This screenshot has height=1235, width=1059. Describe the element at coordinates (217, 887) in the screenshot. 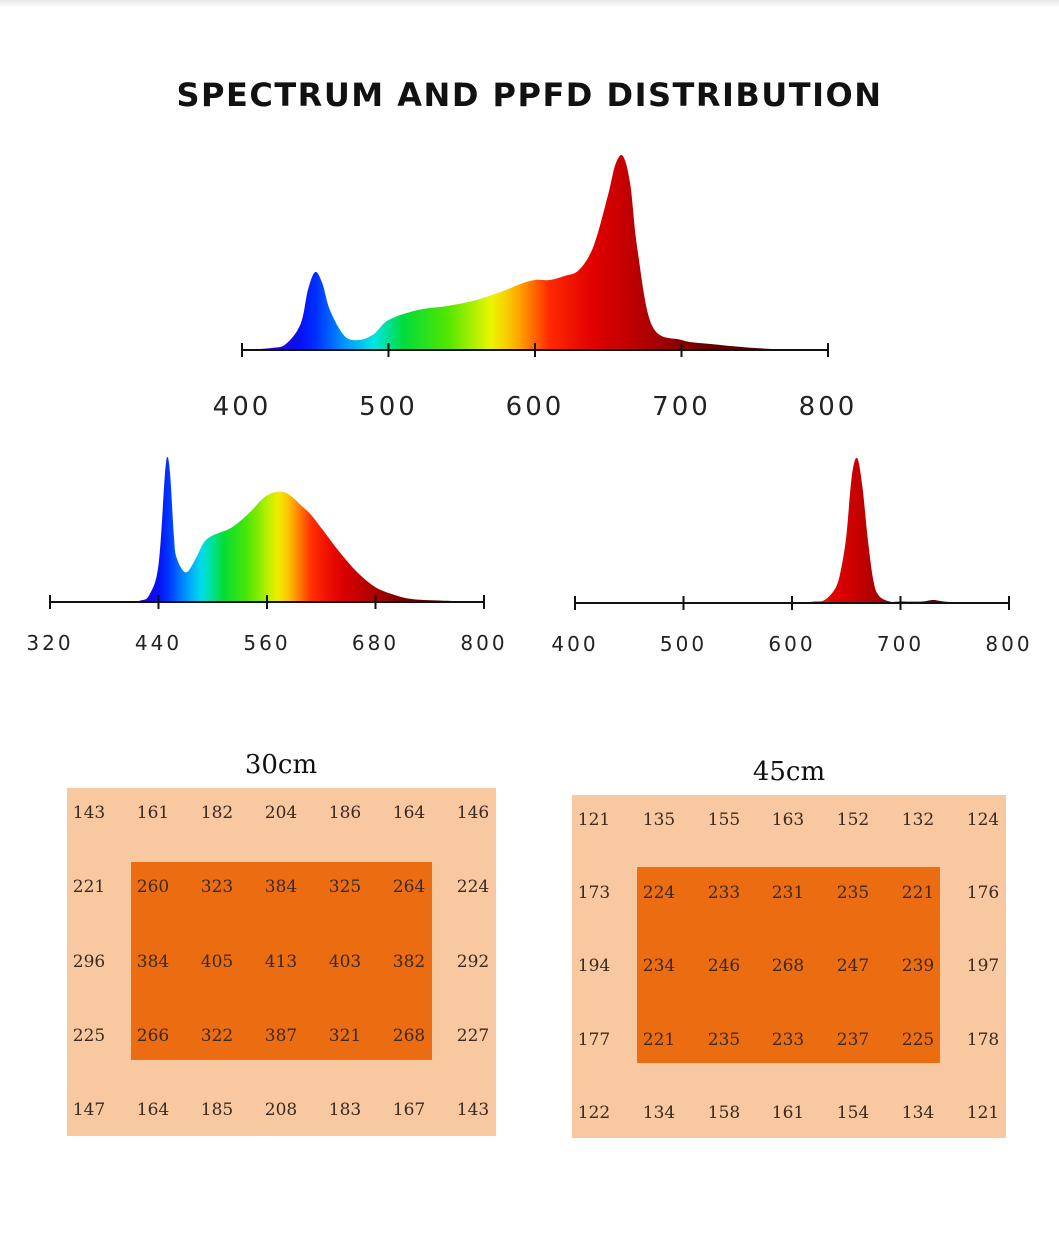

I see `ppfd-cell-r1-c2: 323` at that location.